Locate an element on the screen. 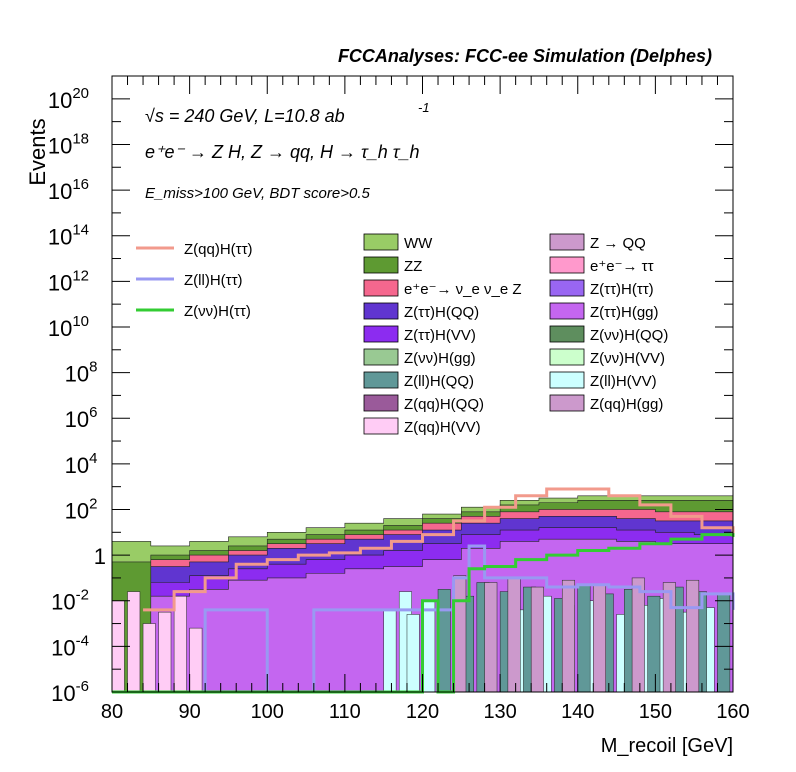 The width and height of the screenshot is (796, 772). chart-title: FCCAnalyses: FCC-ee Simulation (Delphes) is located at coordinates (525, 56).